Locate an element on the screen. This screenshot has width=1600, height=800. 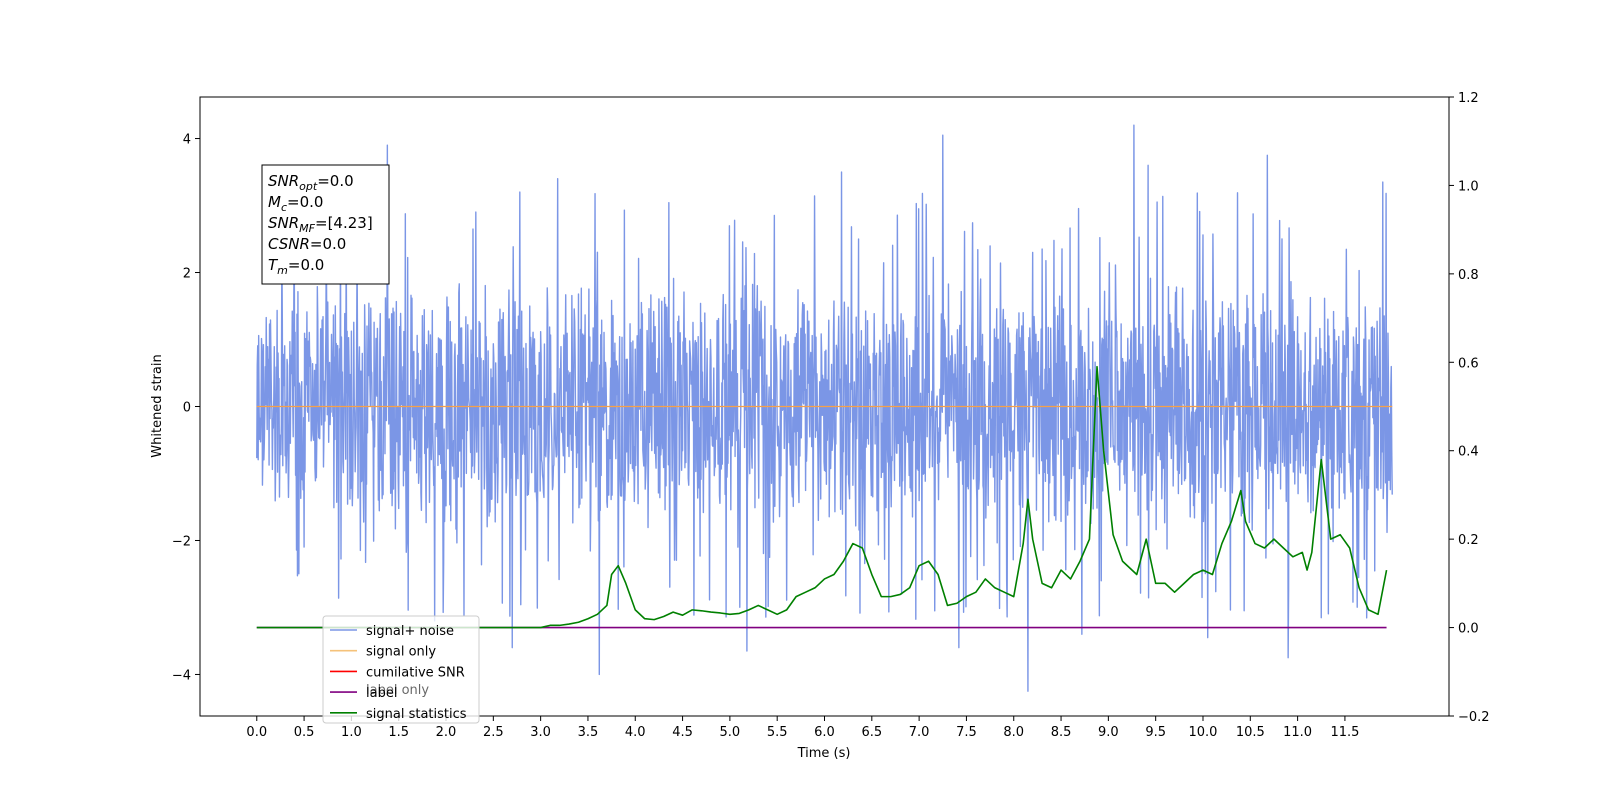
x-tick-label: 11.5 is located at coordinates (1344, 732).